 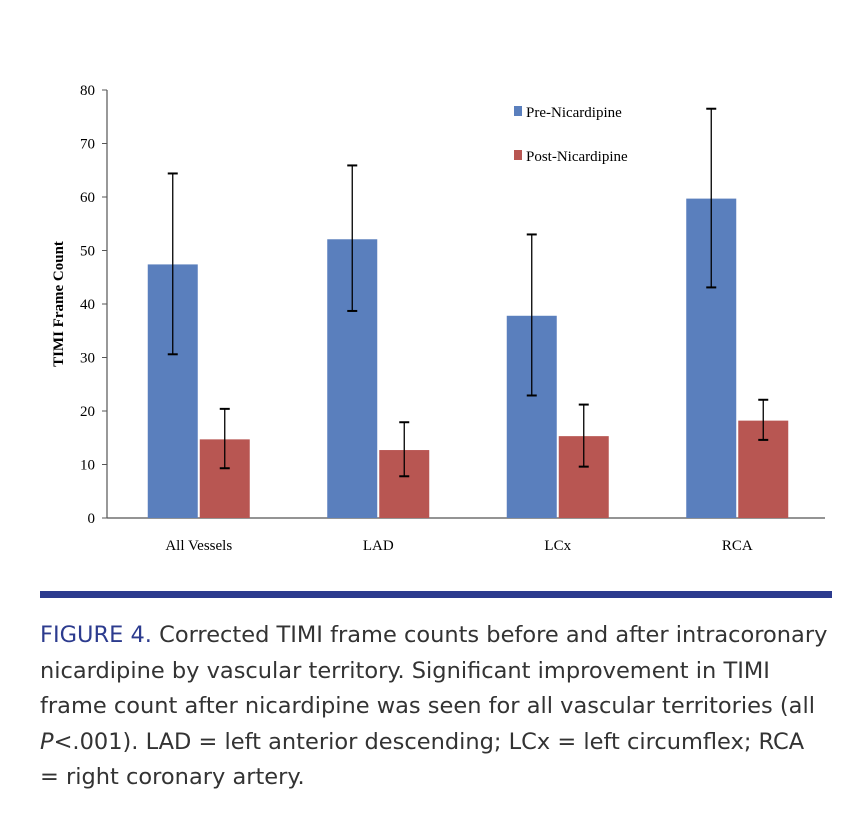 What do you see at coordinates (557, 546) in the screenshot?
I see `x-tick-label: LCx` at bounding box center [557, 546].